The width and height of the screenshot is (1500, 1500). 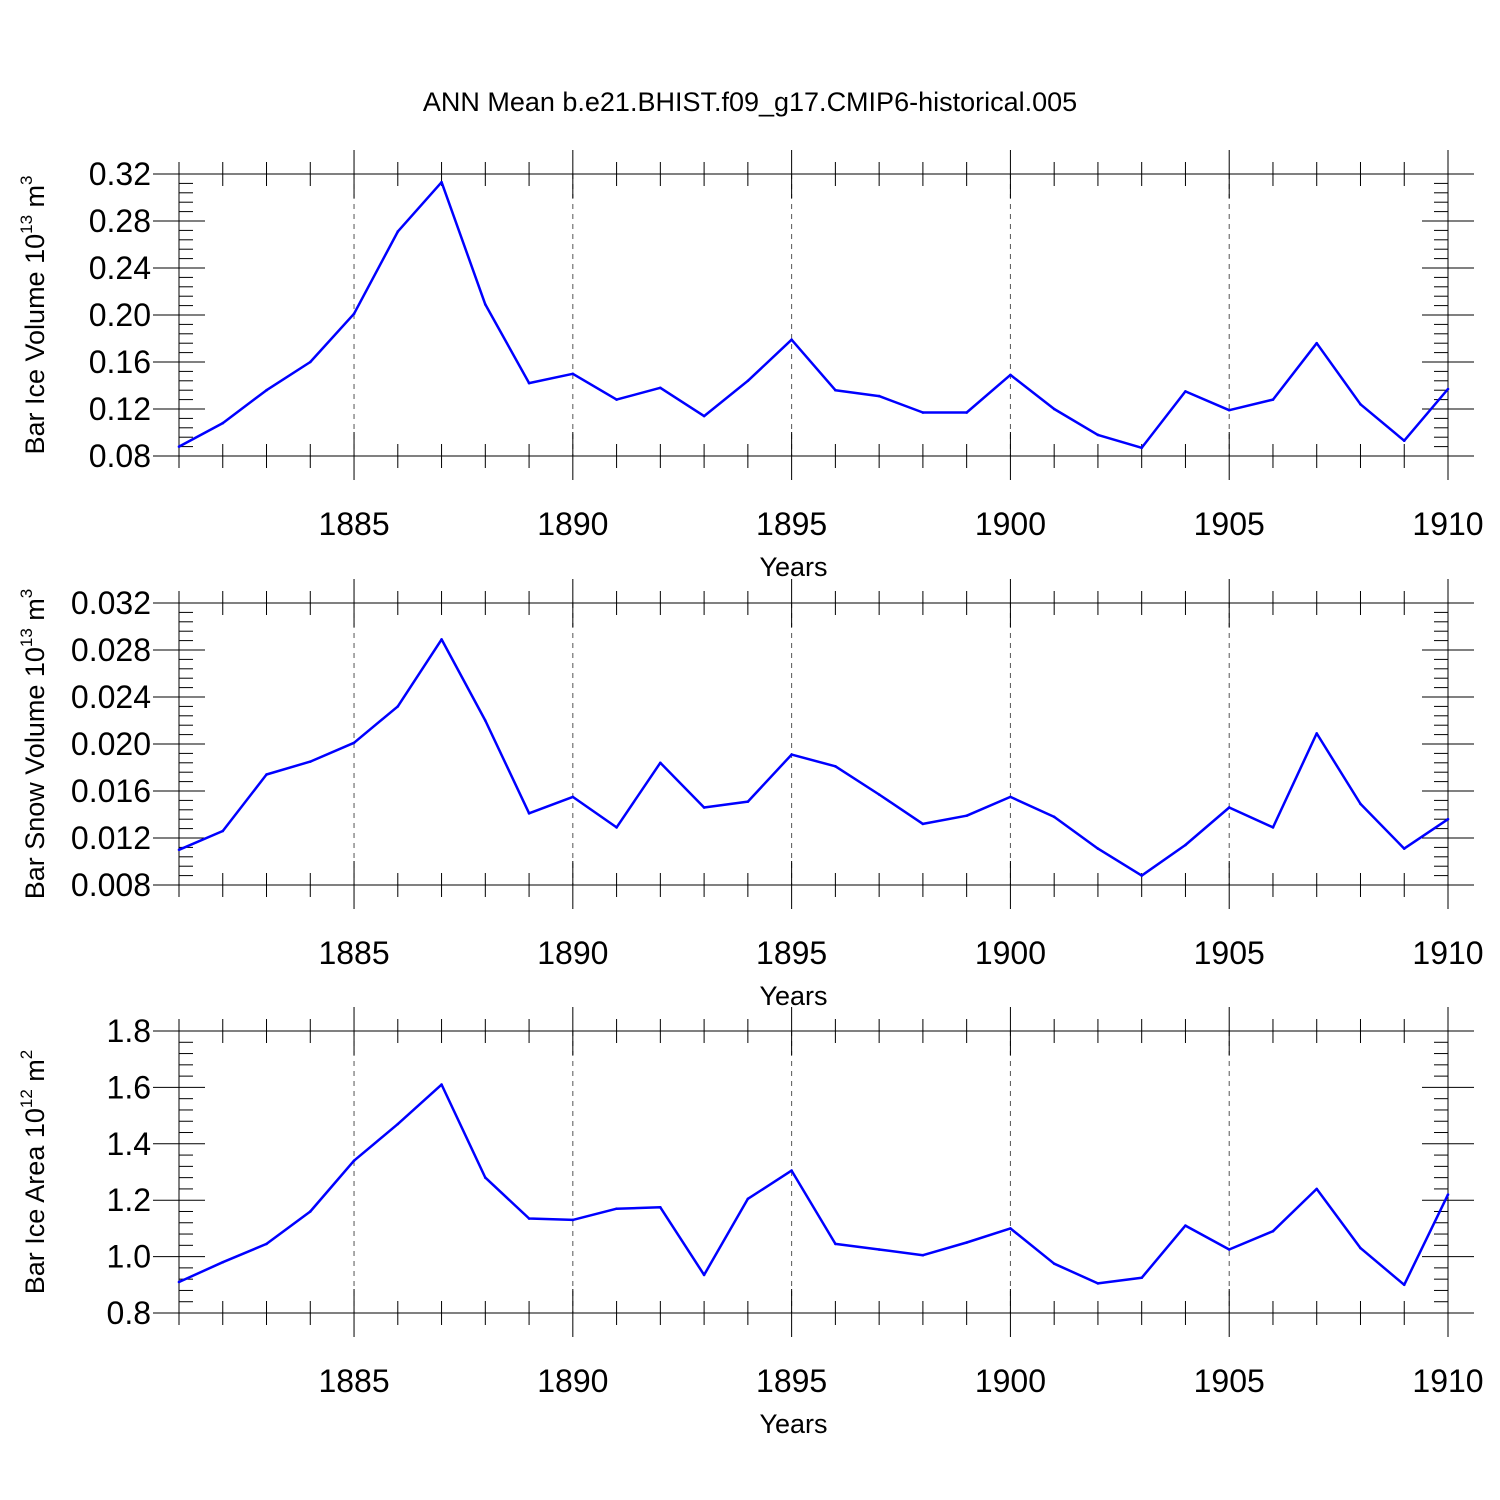 What do you see at coordinates (120, 362) in the screenshot?
I see `y-tick-label: 0.16` at bounding box center [120, 362].